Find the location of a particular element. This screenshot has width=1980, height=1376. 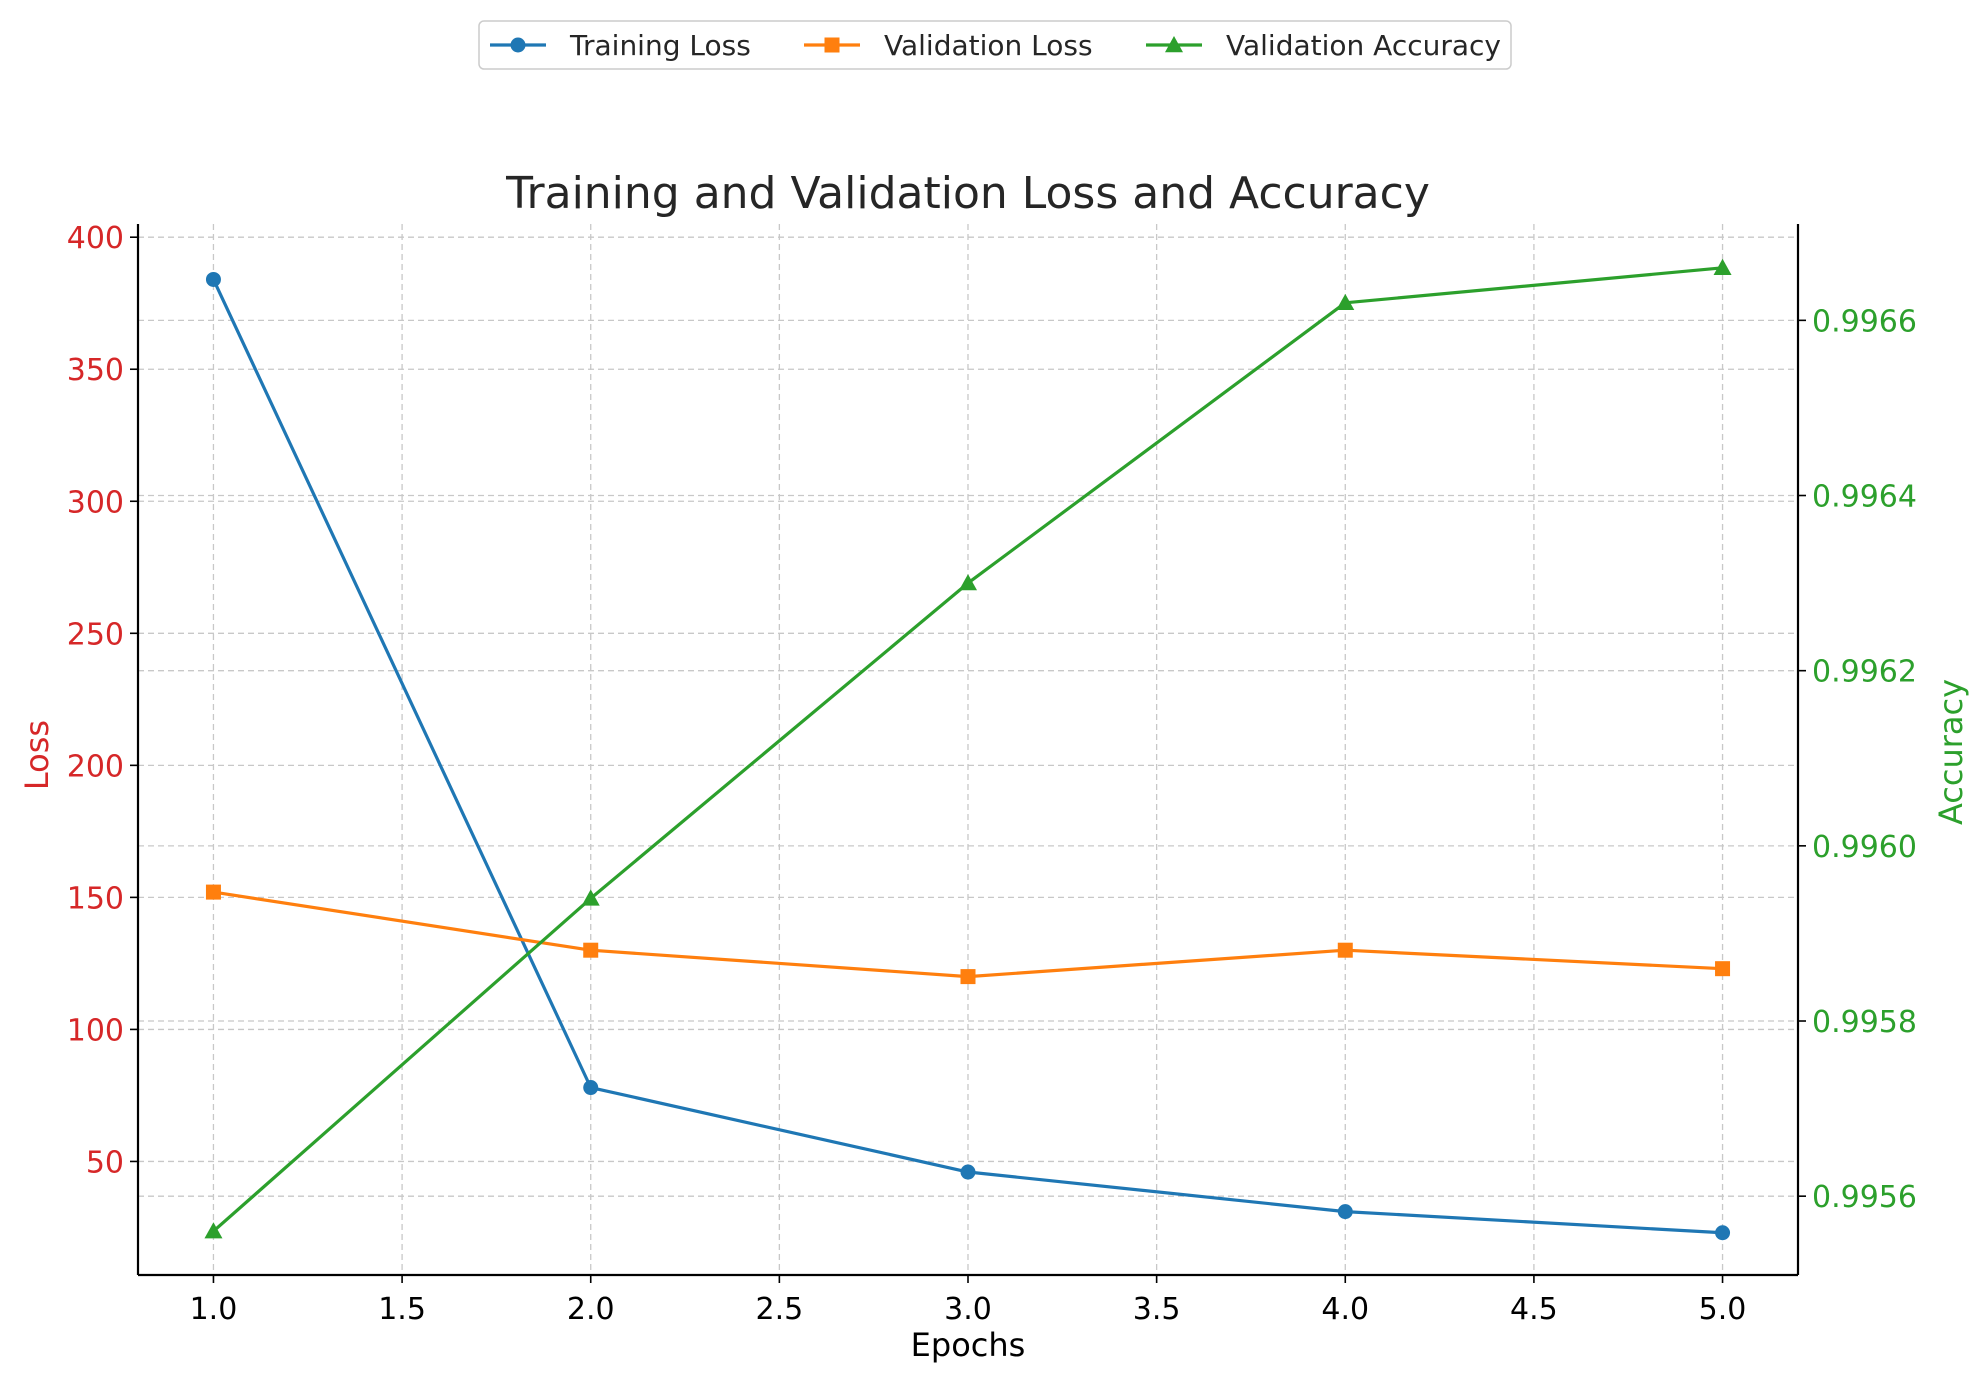

x-tick-label: 4.5 is located at coordinates (1534, 1309).